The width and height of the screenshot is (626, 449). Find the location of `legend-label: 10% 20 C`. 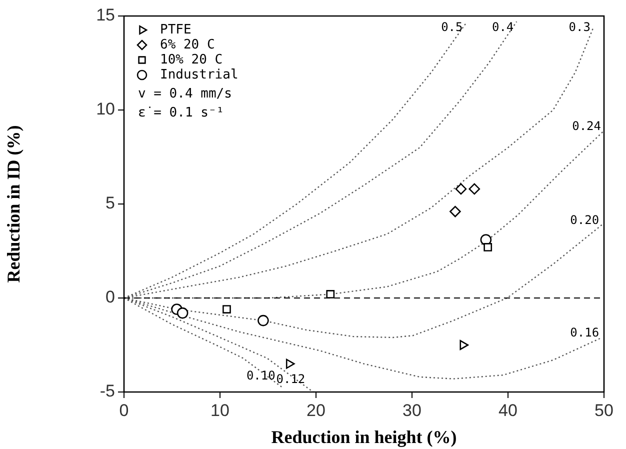

legend-label: 10% 20 C is located at coordinates (191, 60).